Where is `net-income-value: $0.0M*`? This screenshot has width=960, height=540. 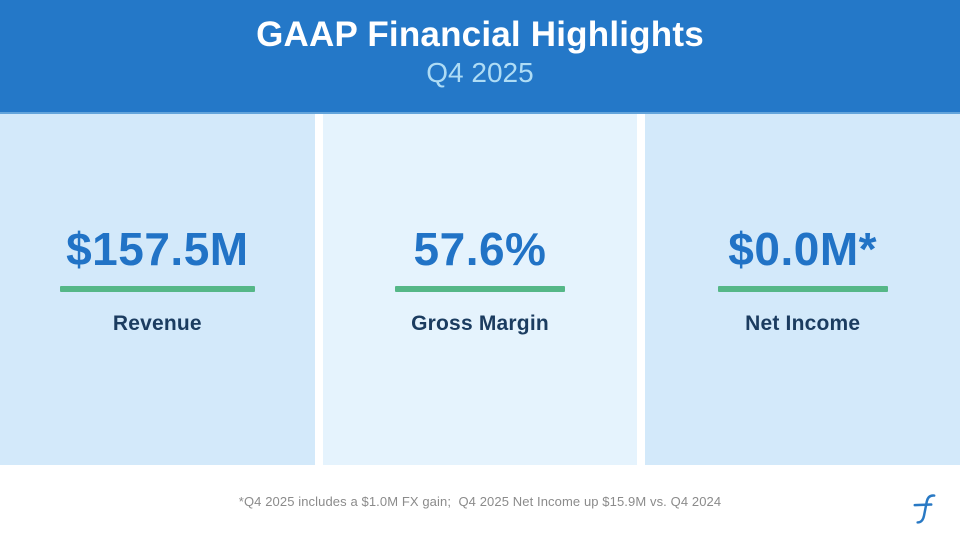 net-income-value: $0.0M* is located at coordinates (803, 249).